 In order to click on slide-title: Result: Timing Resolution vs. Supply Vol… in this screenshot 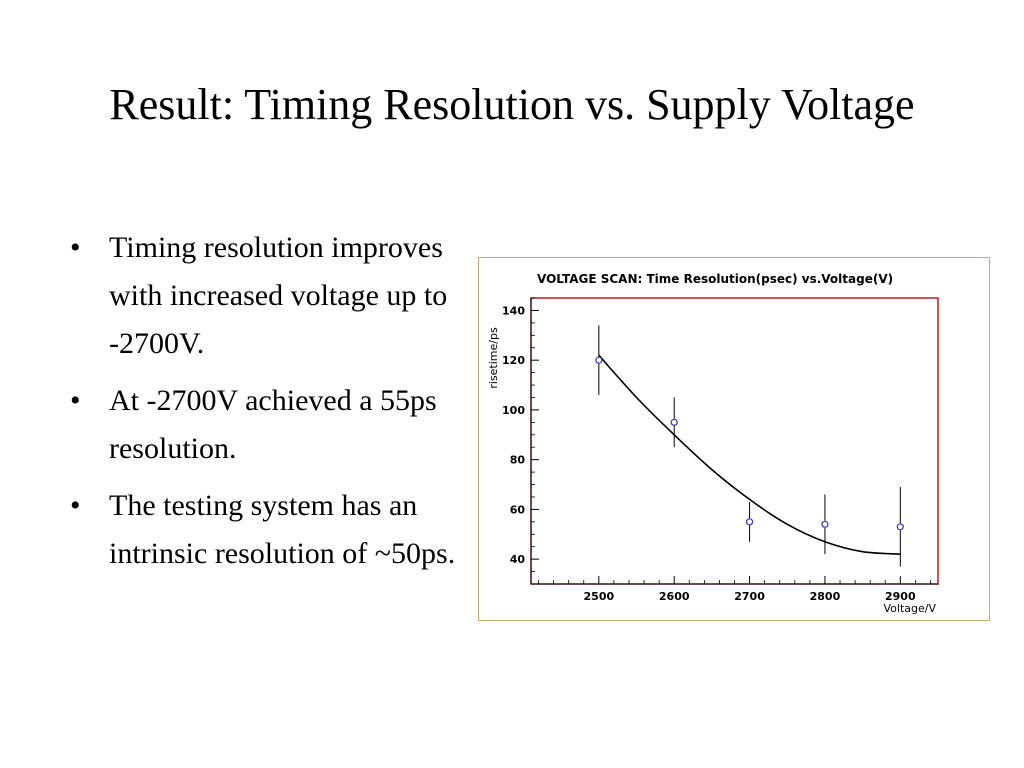, I will do `click(512, 104)`.